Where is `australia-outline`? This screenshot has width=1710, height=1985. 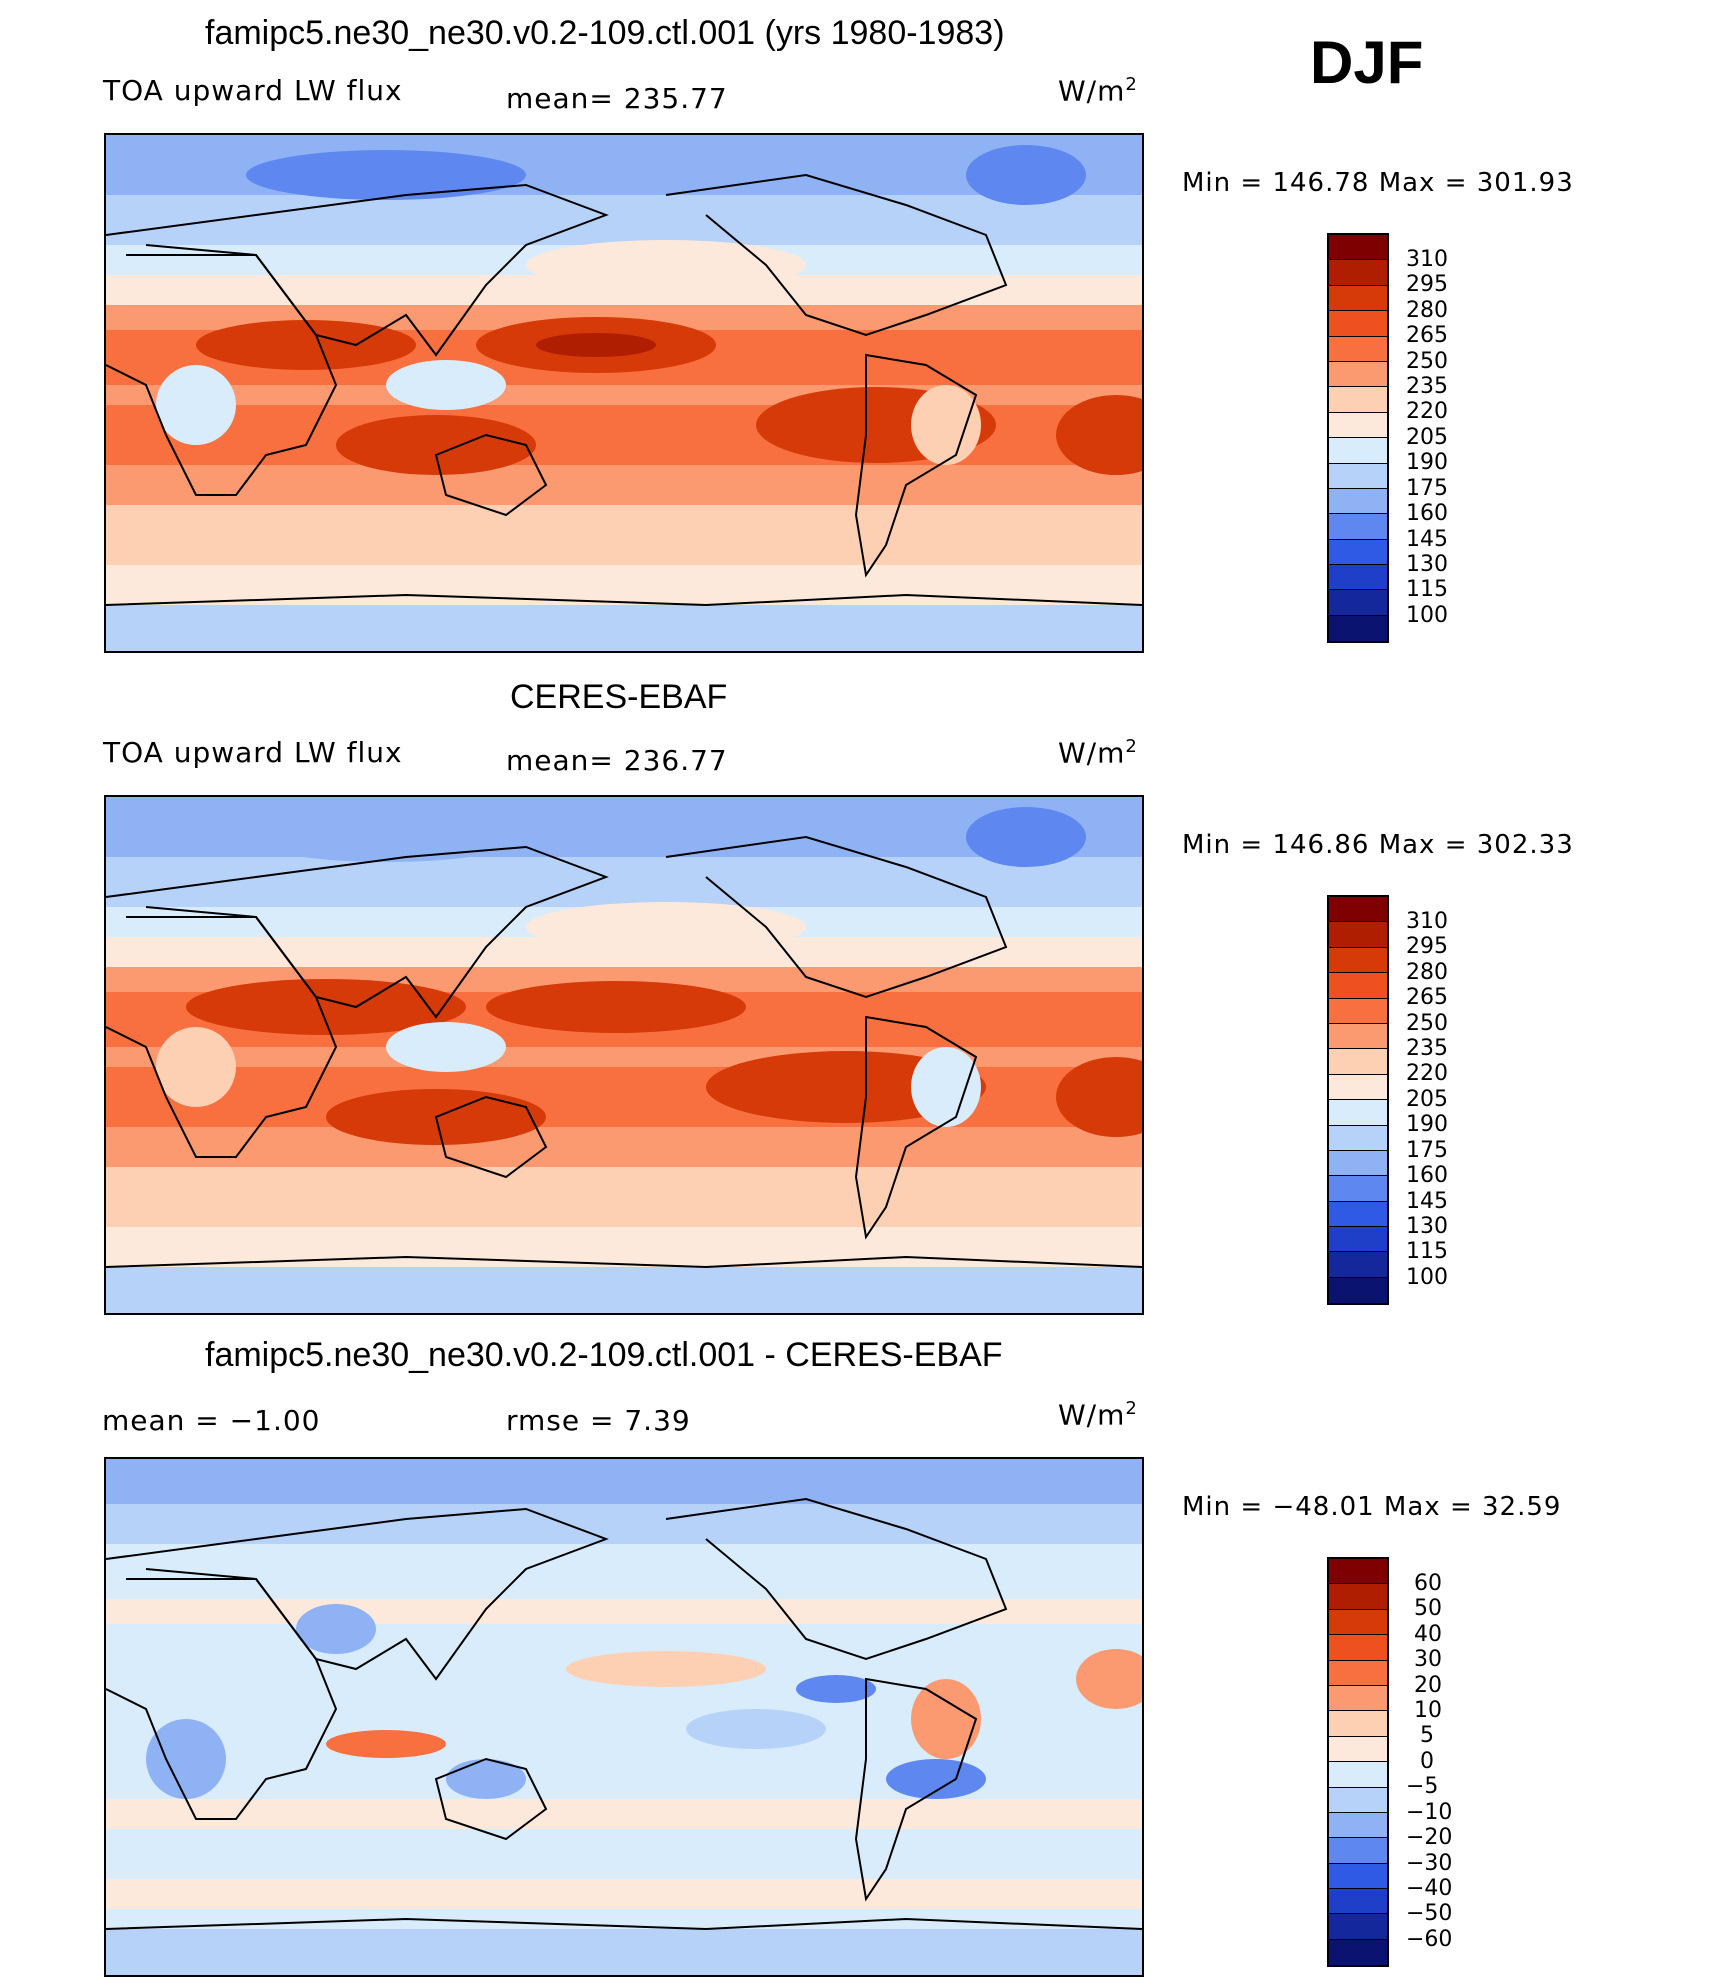 australia-outline is located at coordinates (491, 1137).